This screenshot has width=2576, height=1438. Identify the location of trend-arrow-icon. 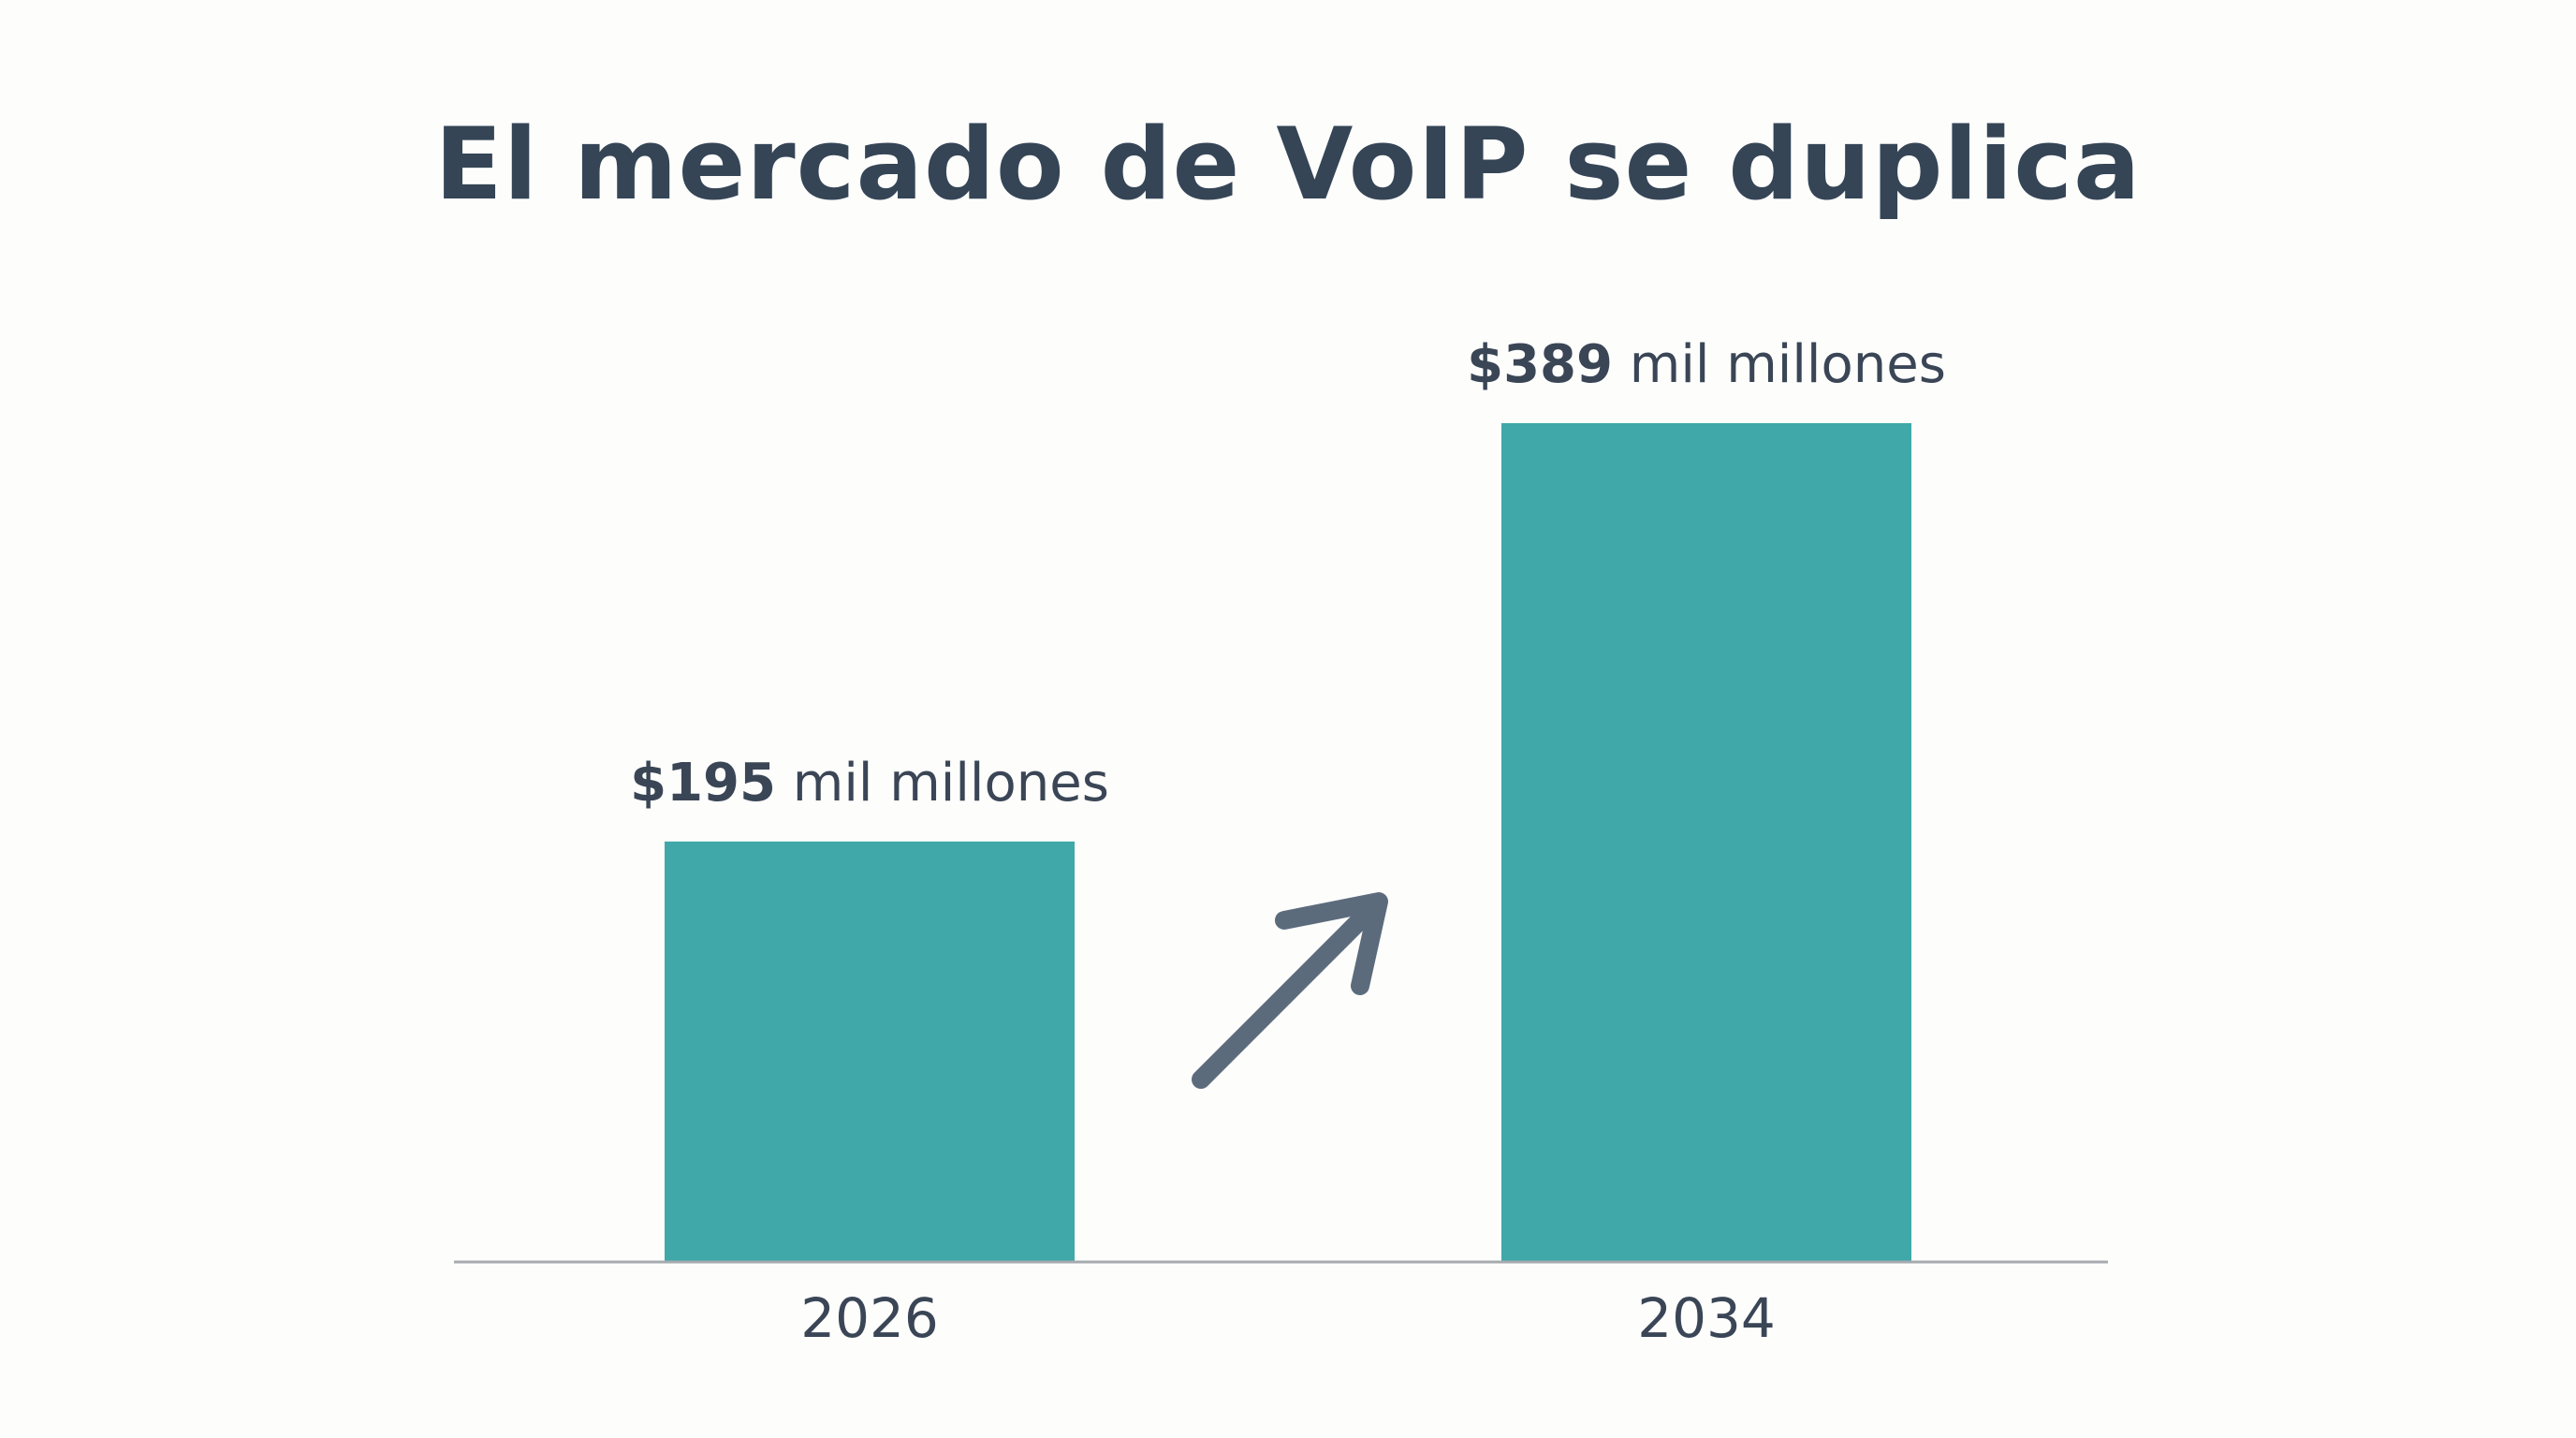
(1290, 990).